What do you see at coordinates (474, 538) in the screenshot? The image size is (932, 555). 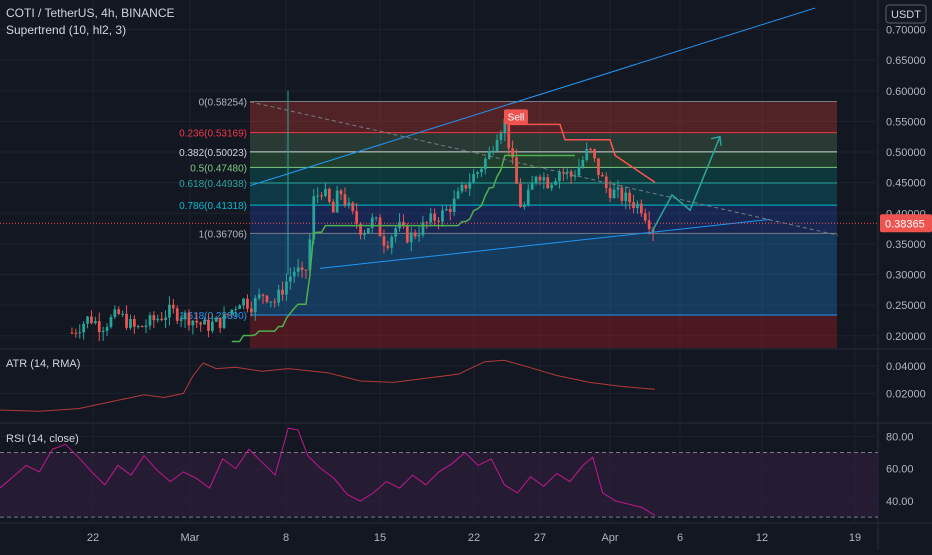 I see `time-tick-label: 22` at bounding box center [474, 538].